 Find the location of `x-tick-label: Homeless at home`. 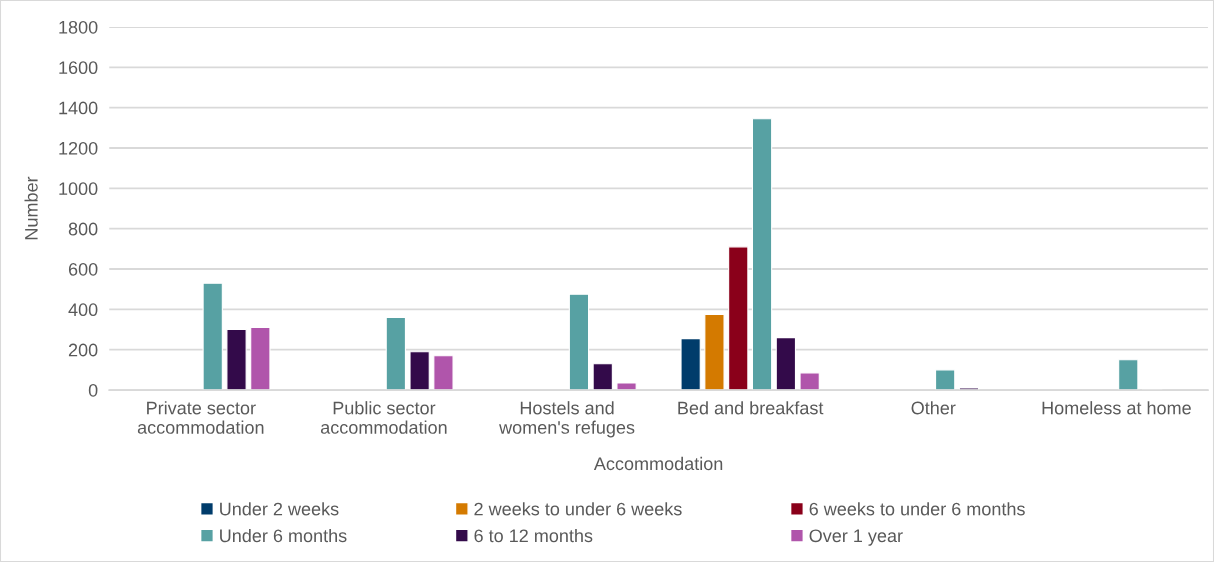

x-tick-label: Homeless at home is located at coordinates (1116, 408).